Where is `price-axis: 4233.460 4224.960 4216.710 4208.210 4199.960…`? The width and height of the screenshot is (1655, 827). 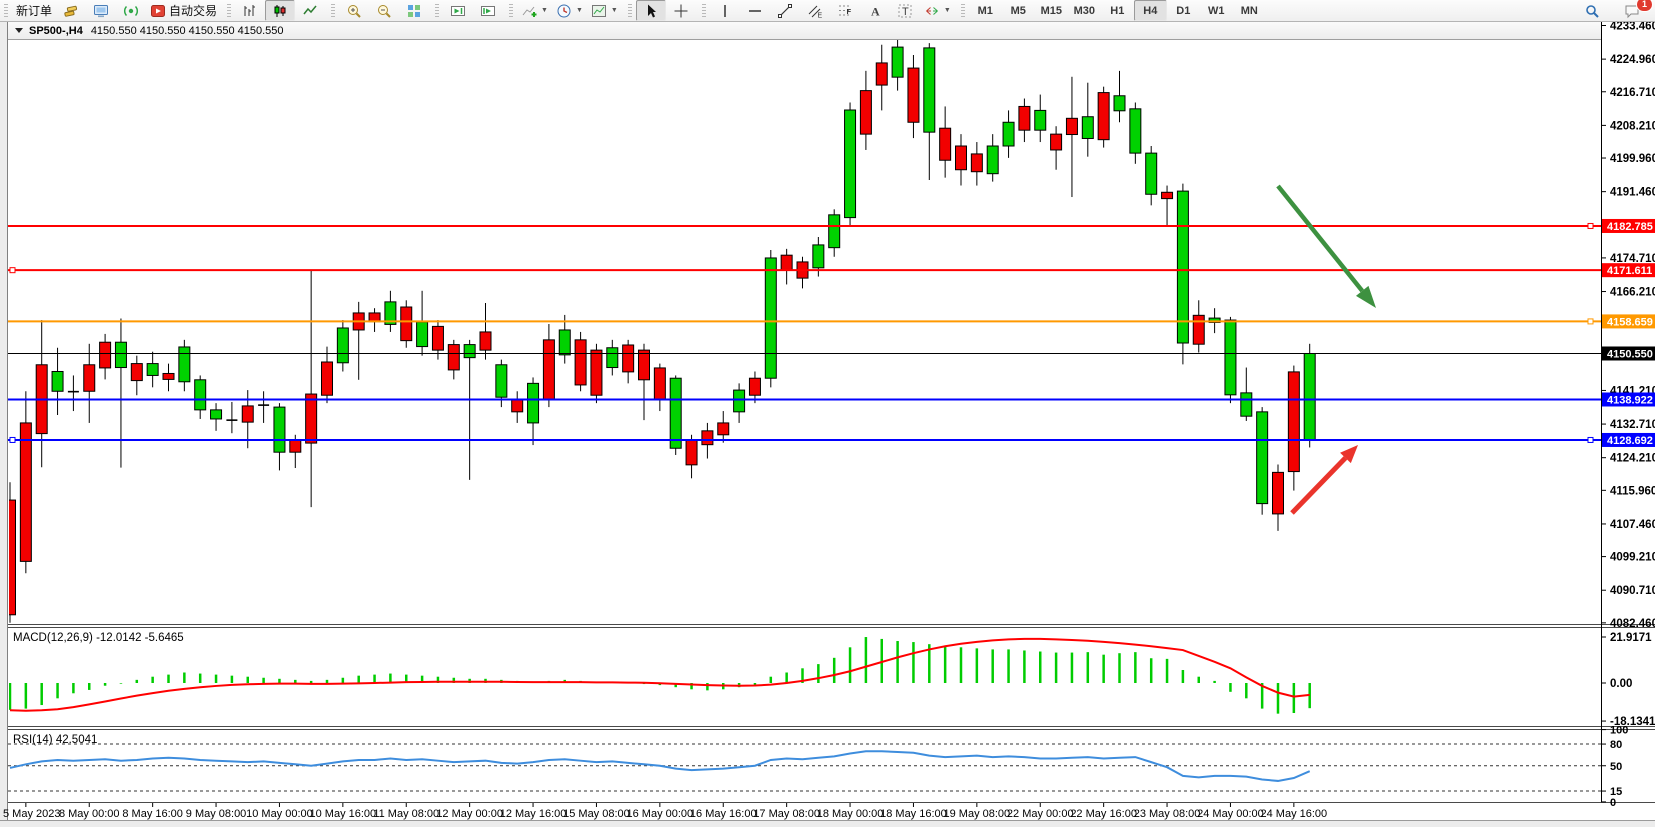
price-axis: 4233.460 4224.960 4216.710 4208.210 4199.960… is located at coordinates (1628, 415).